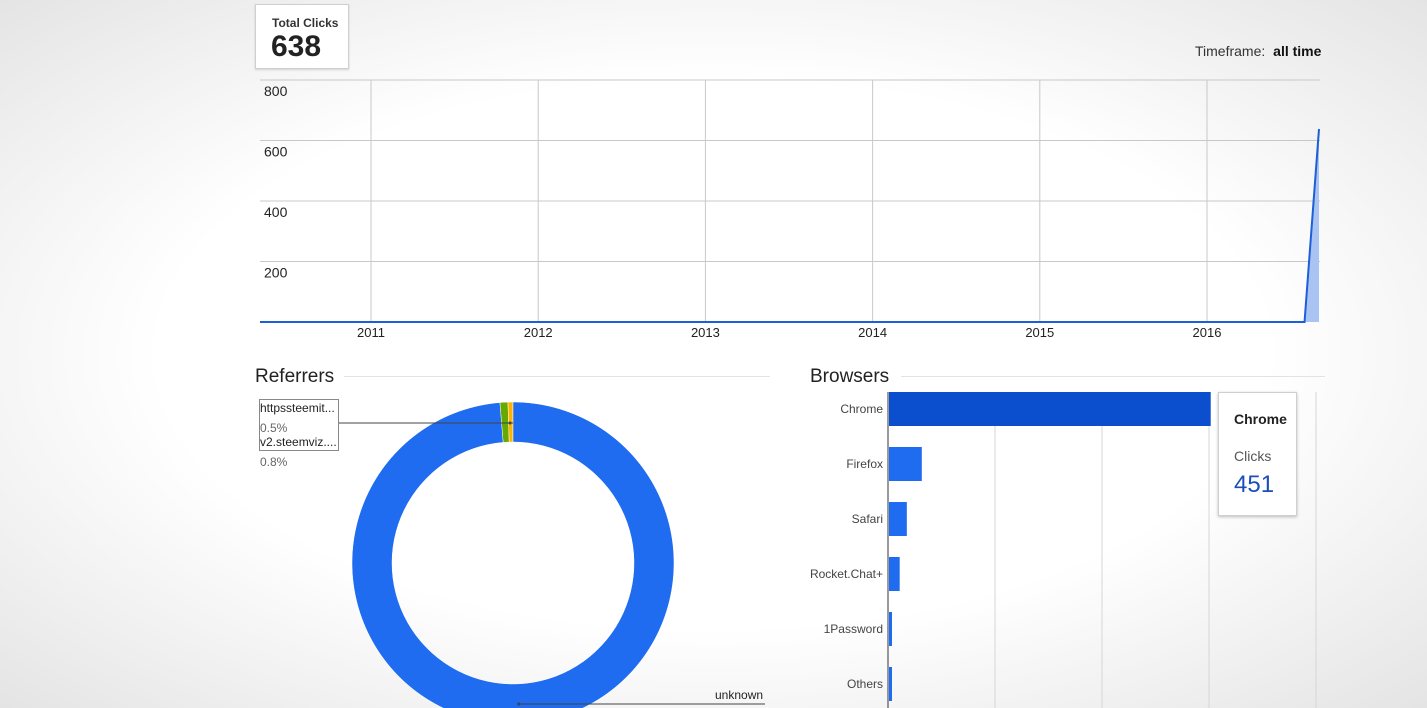 Image resolution: width=1427 pixels, height=708 pixels. I want to click on y-tick-label: 600, so click(276, 152).